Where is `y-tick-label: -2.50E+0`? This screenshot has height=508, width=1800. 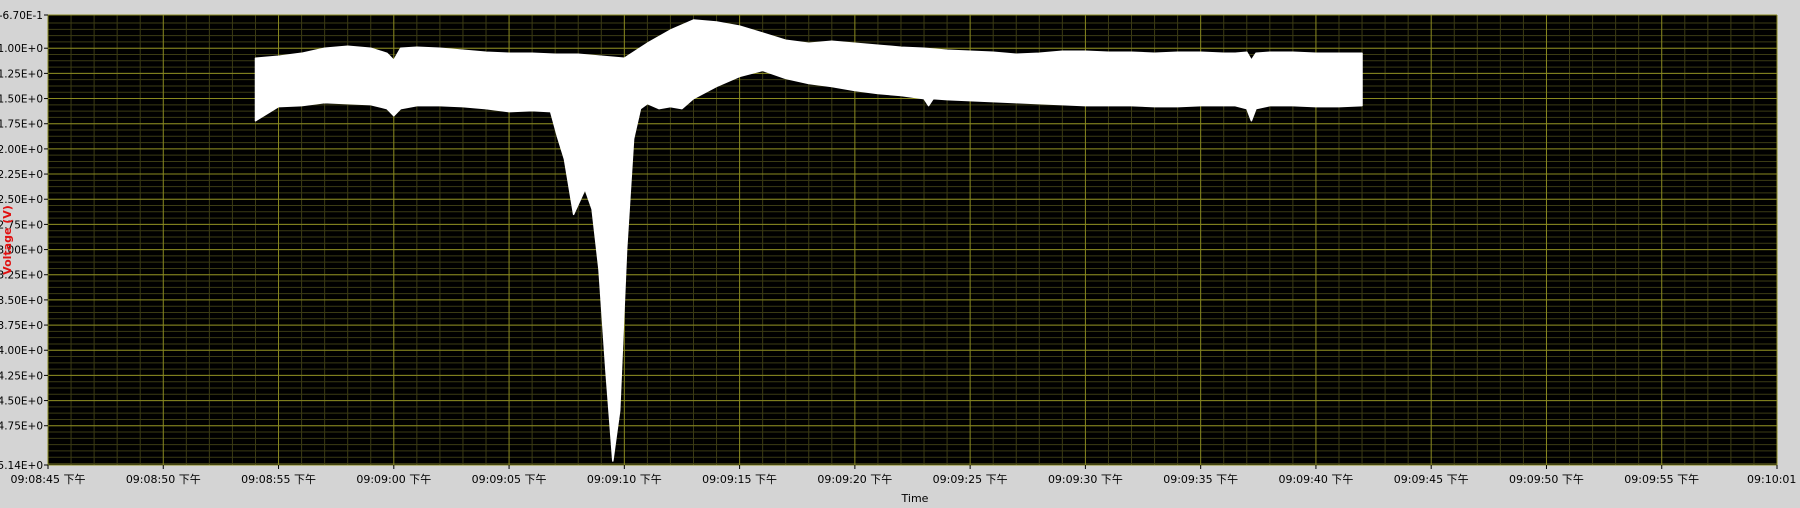 y-tick-label: -2.50E+0 is located at coordinates (21, 200).